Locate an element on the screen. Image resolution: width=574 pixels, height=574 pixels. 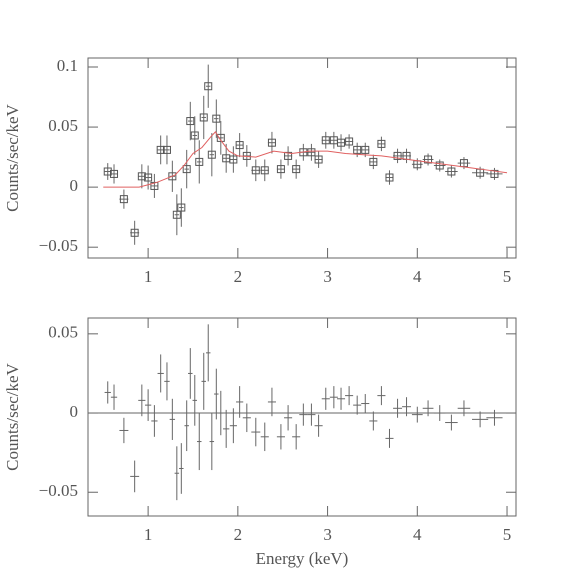
x-axis-label: Energy (keV) is located at coordinates (302, 558).